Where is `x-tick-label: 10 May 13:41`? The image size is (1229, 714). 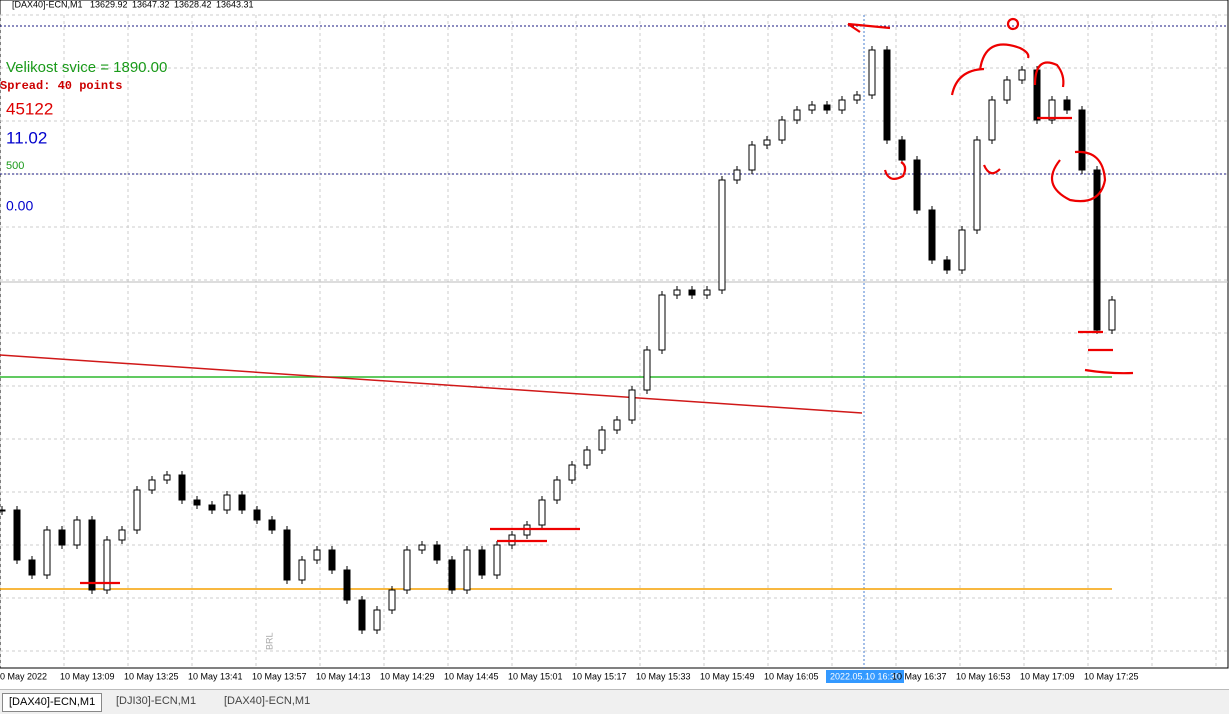 x-tick-label: 10 May 13:41 is located at coordinates (215, 676).